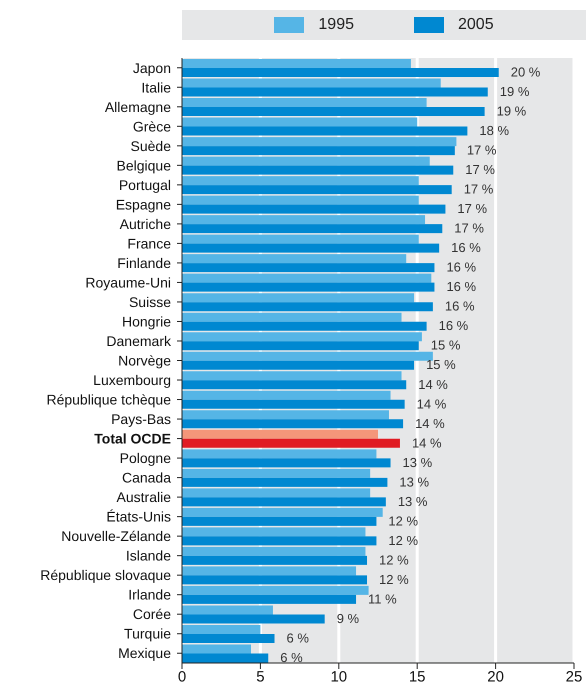 This screenshot has width=586, height=695. I want to click on data-label: 9 %, so click(348, 618).